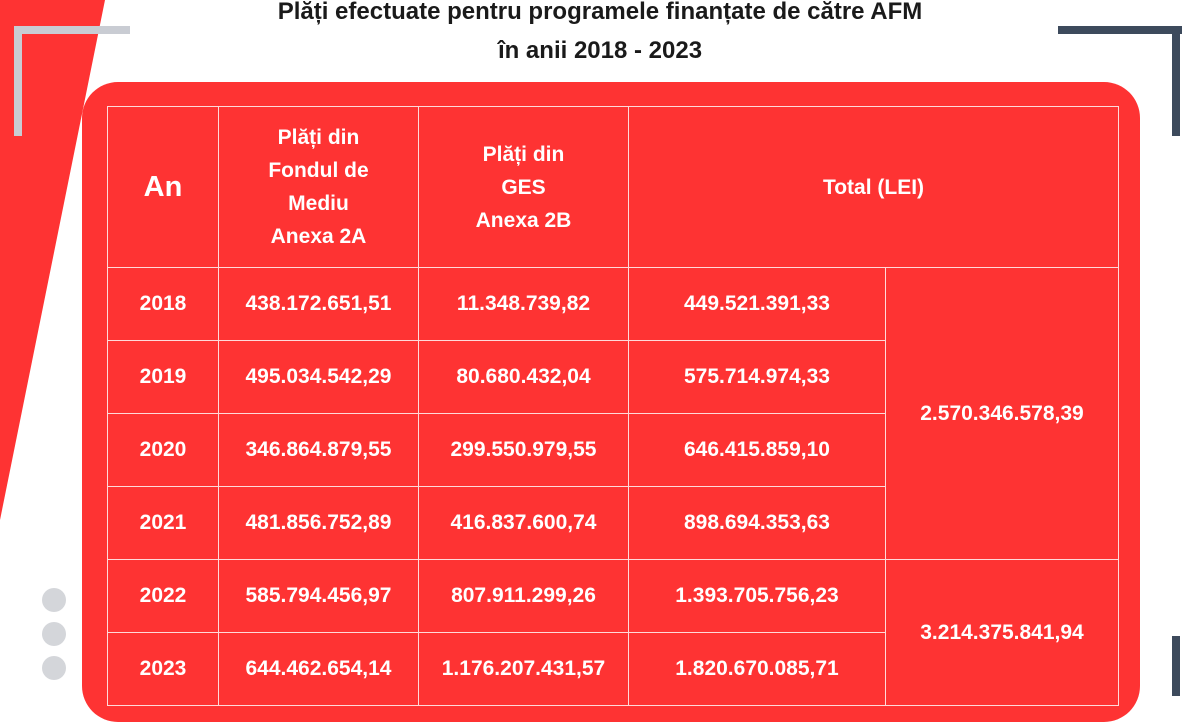 The width and height of the screenshot is (1200, 722). Describe the element at coordinates (163, 523) in the screenshot. I see `cell-year: 2021` at that location.